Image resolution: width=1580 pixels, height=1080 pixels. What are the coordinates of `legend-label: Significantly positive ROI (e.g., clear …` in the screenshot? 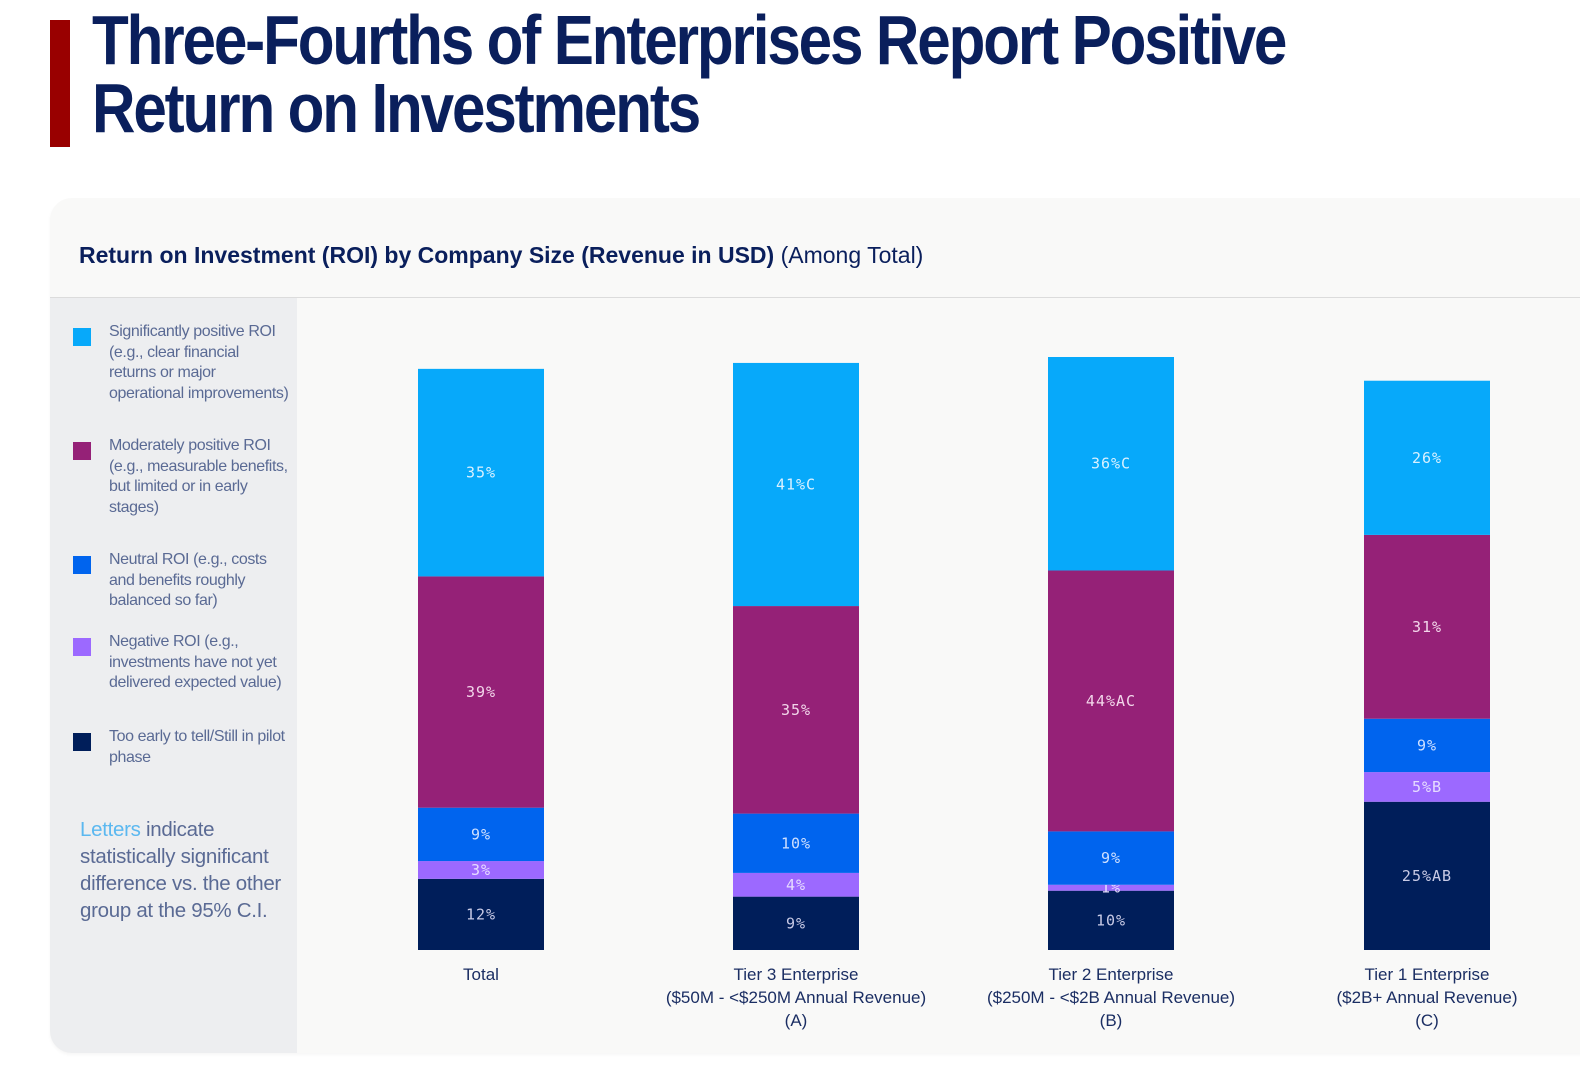 It's located at (199, 363).